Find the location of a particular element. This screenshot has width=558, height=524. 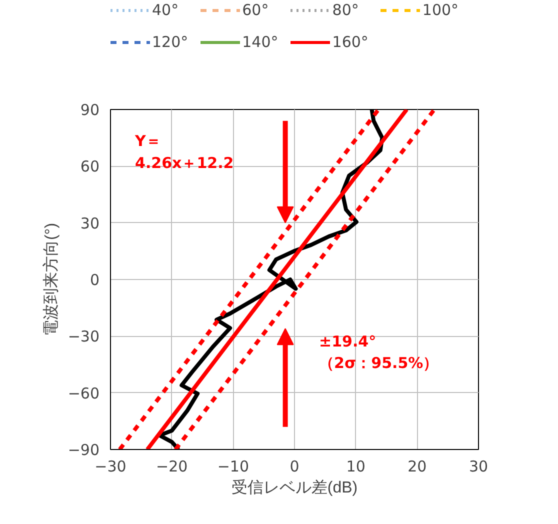

legend-label: 160° is located at coordinates (350, 42).